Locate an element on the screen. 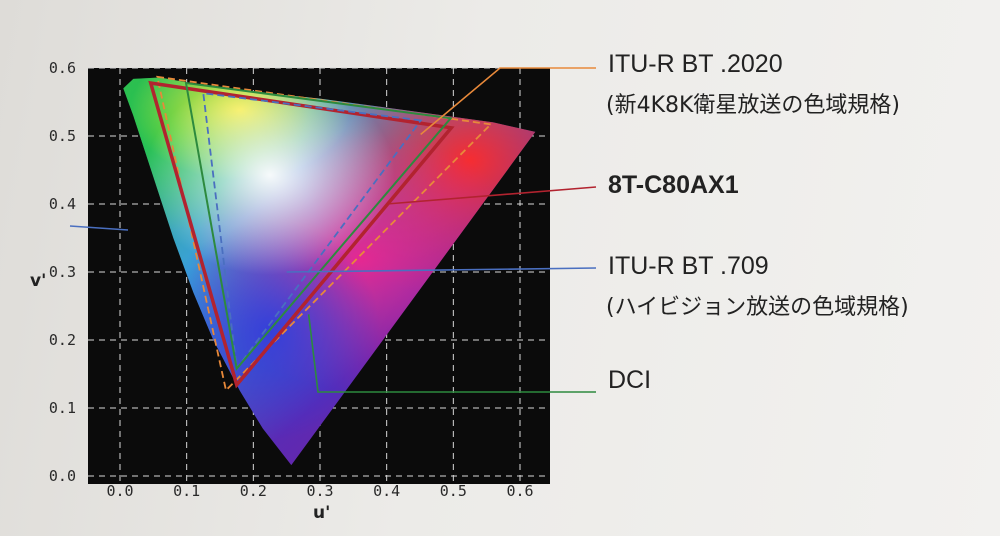  x-axis-label: u' is located at coordinates (321, 513).